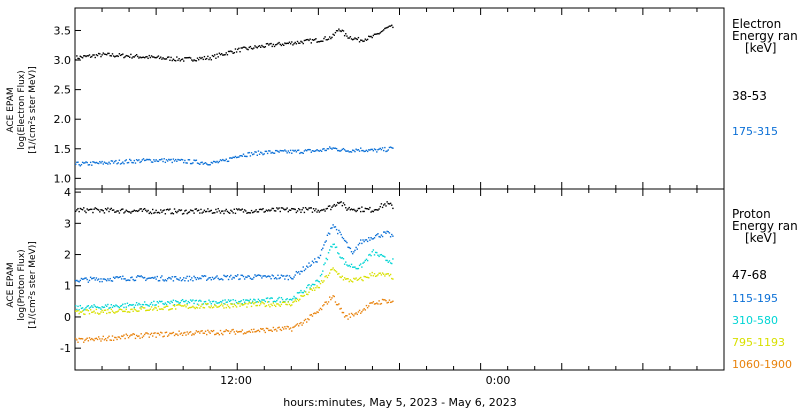  I want to click on electron-ylabel-line1: ACE EPAM, so click(11, 109).